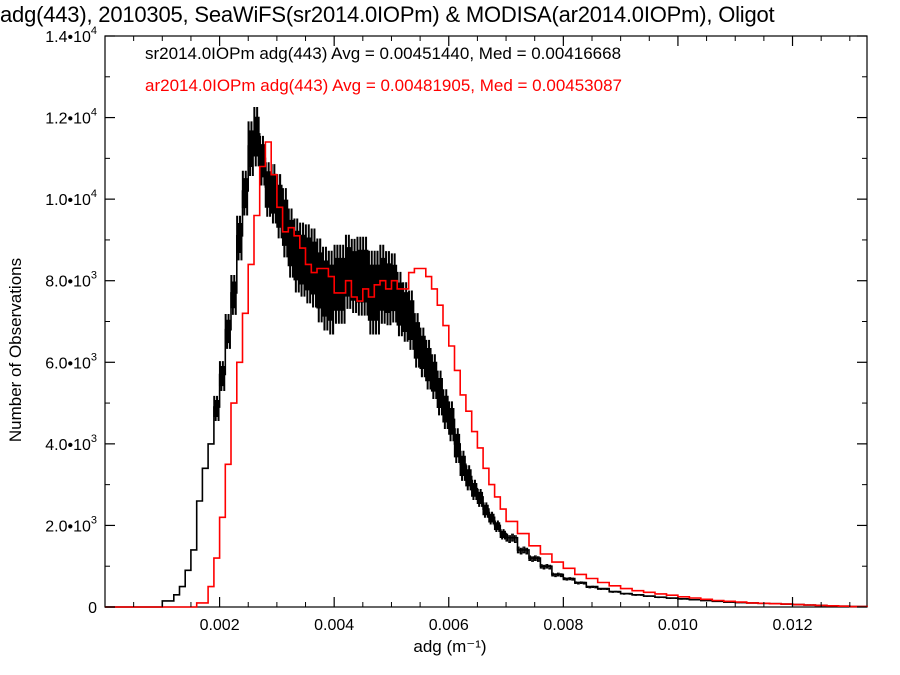 The height and width of the screenshot is (675, 900). What do you see at coordinates (792, 625) in the screenshot?
I see `x-tick-label-5: 0.012` at bounding box center [792, 625].